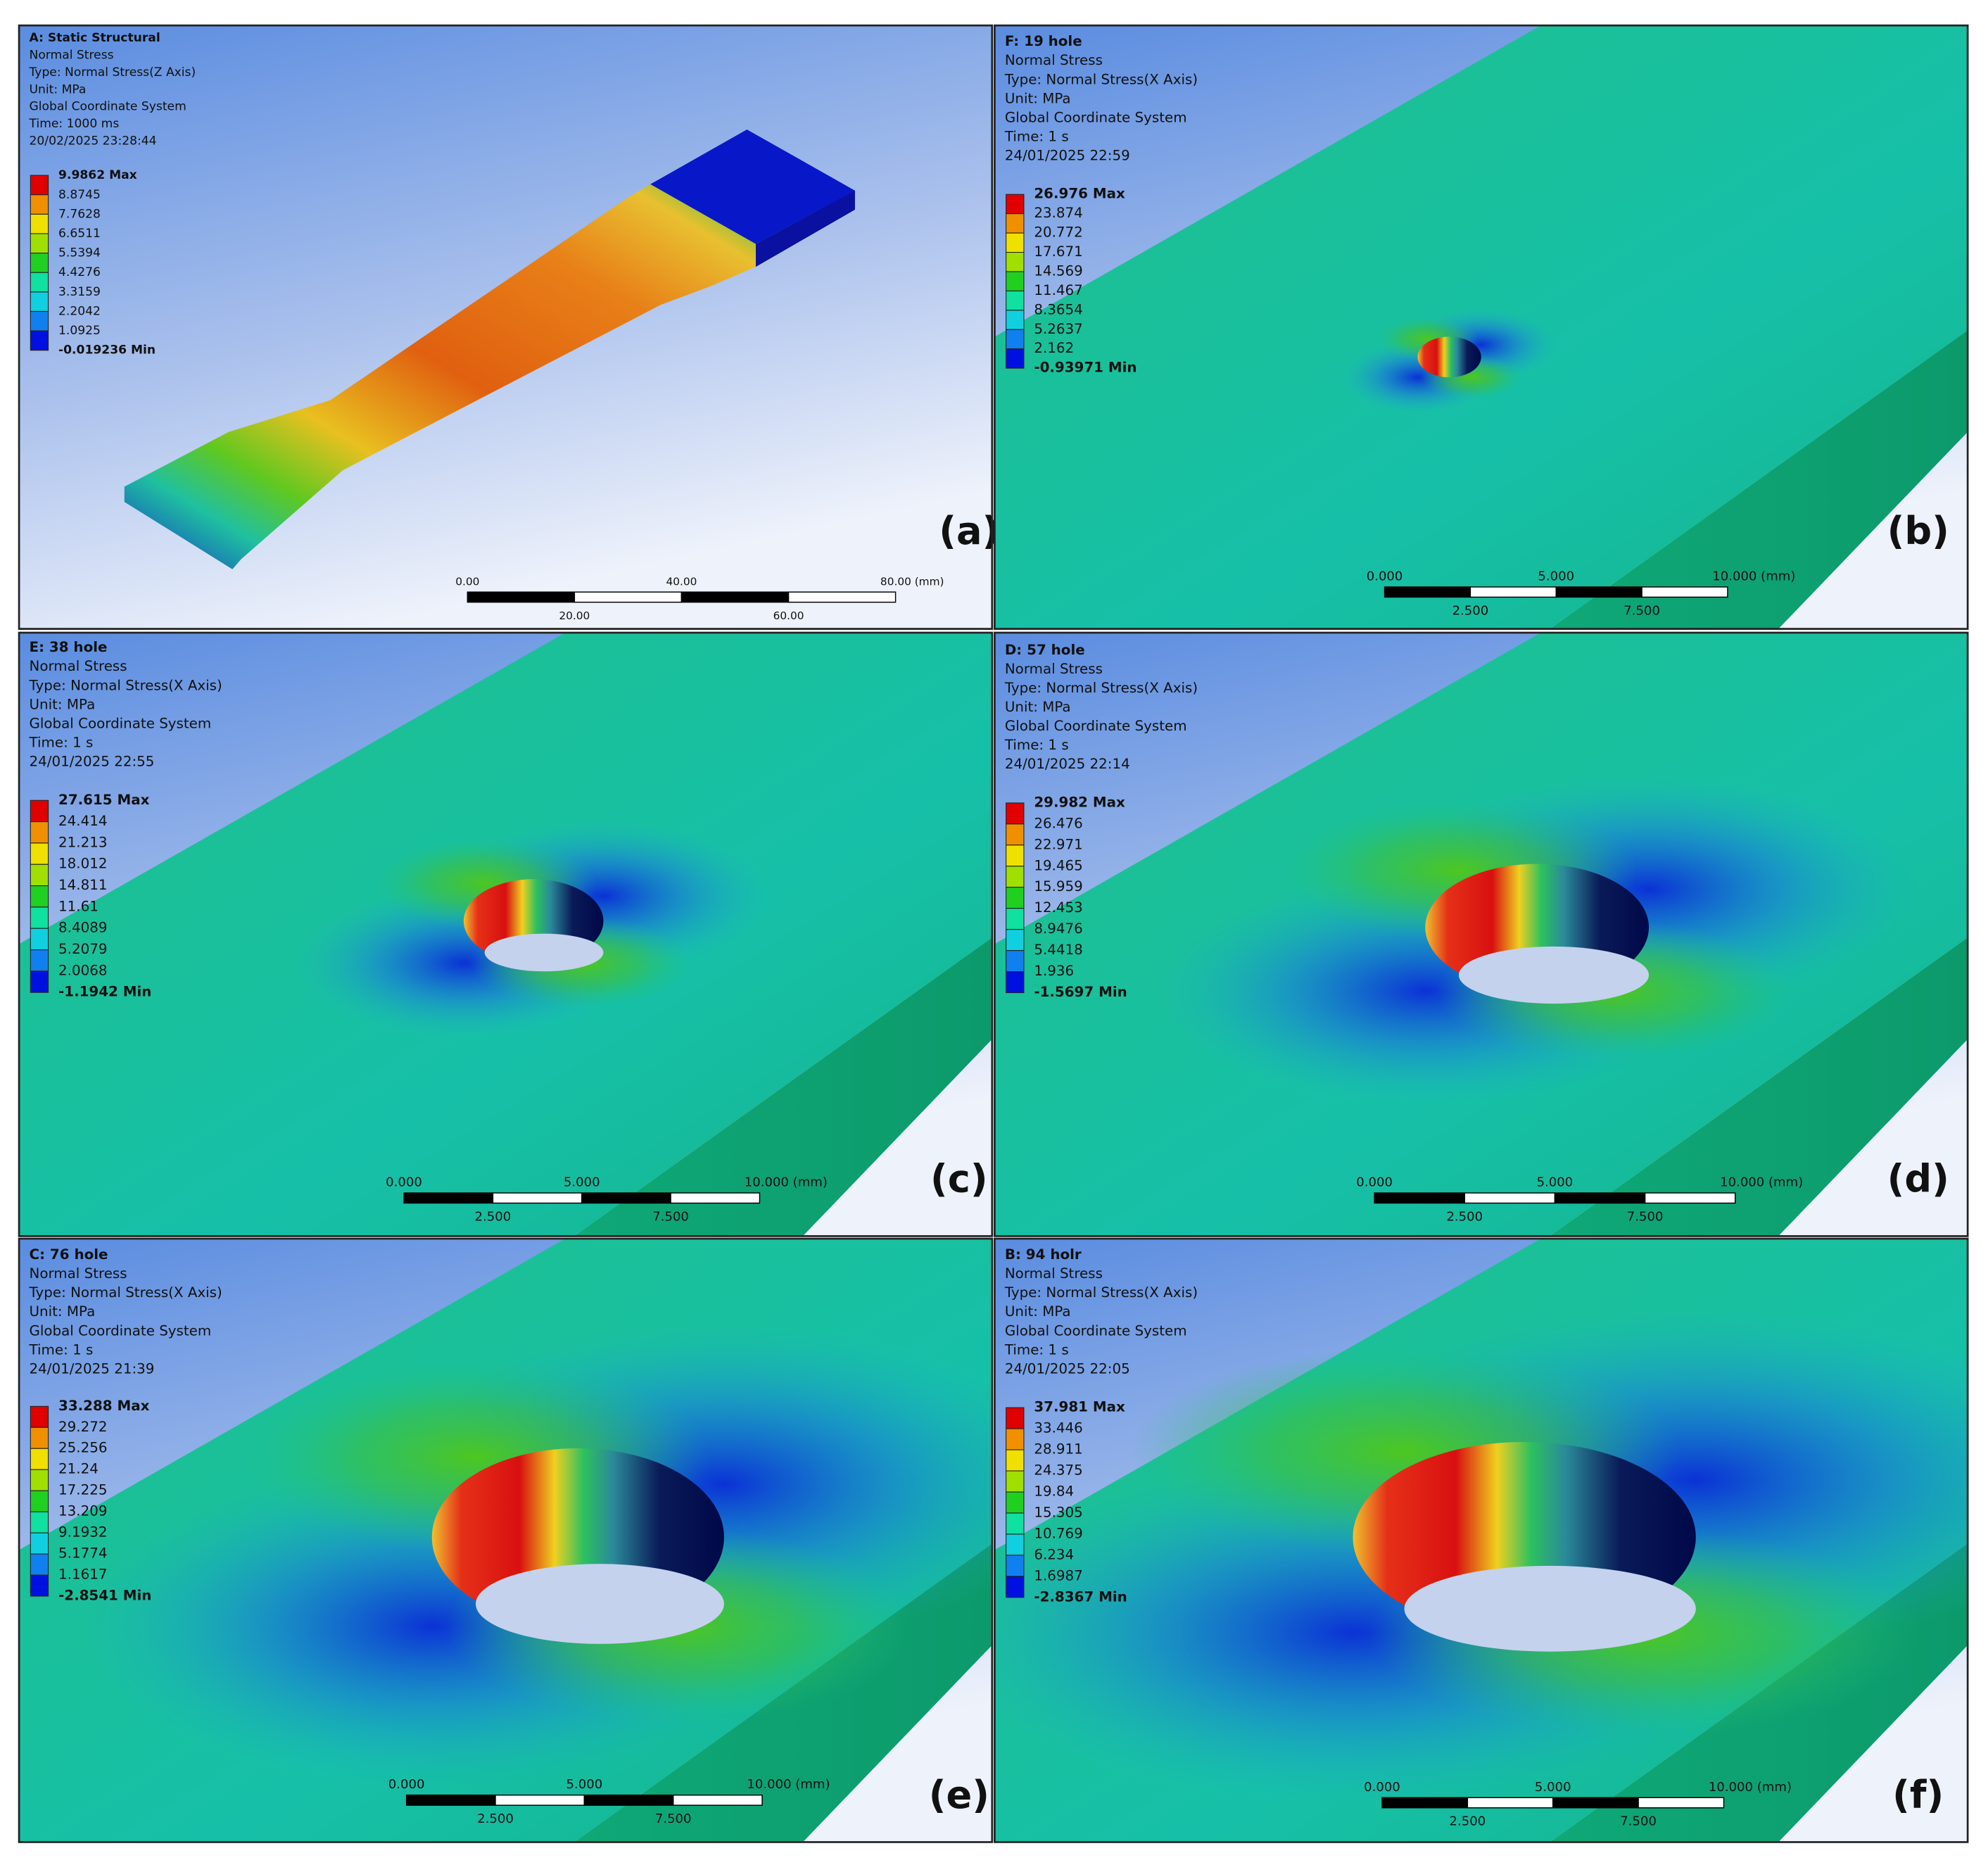 The width and height of the screenshot is (1988, 1865). I want to click on legend-value: 19.84, so click(1054, 1491).